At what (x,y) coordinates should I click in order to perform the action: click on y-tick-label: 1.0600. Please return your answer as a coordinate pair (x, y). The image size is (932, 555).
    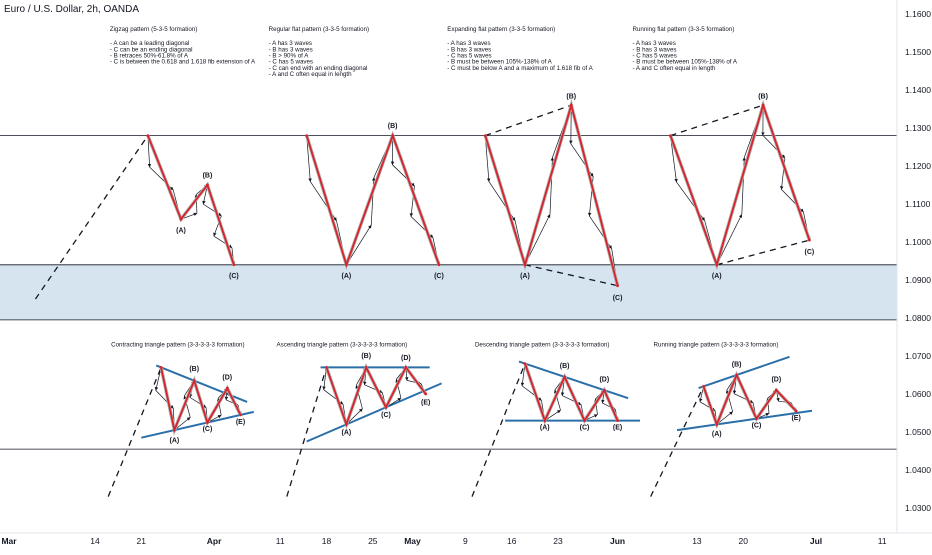
    Looking at the image, I should click on (918, 394).